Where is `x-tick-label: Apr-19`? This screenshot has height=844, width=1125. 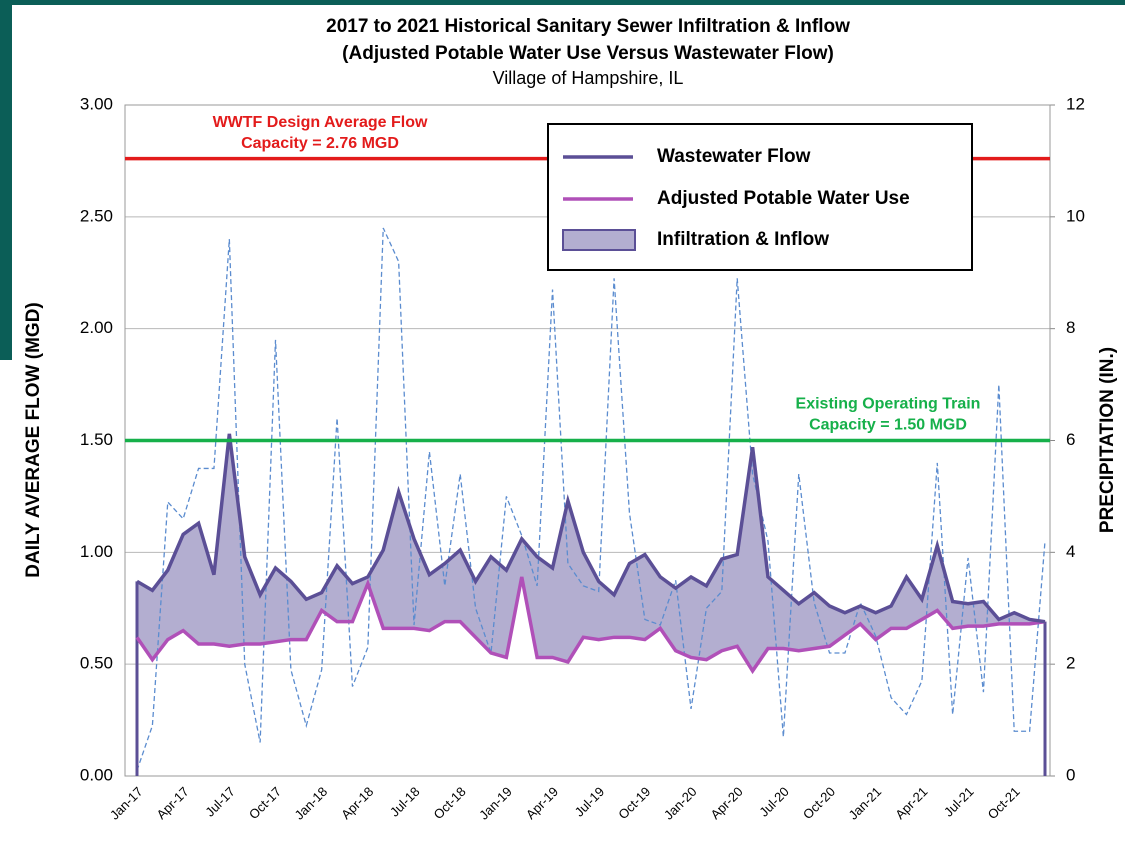
x-tick-label: Apr-19 is located at coordinates (542, 803).